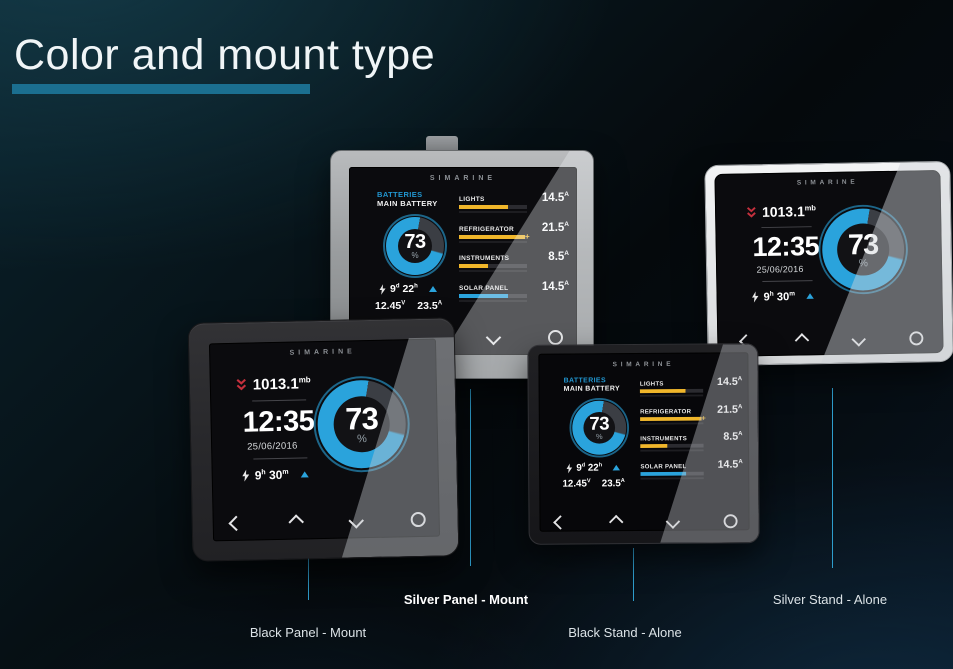  What do you see at coordinates (470, 477) in the screenshot?
I see `connector-silver-panel` at bounding box center [470, 477].